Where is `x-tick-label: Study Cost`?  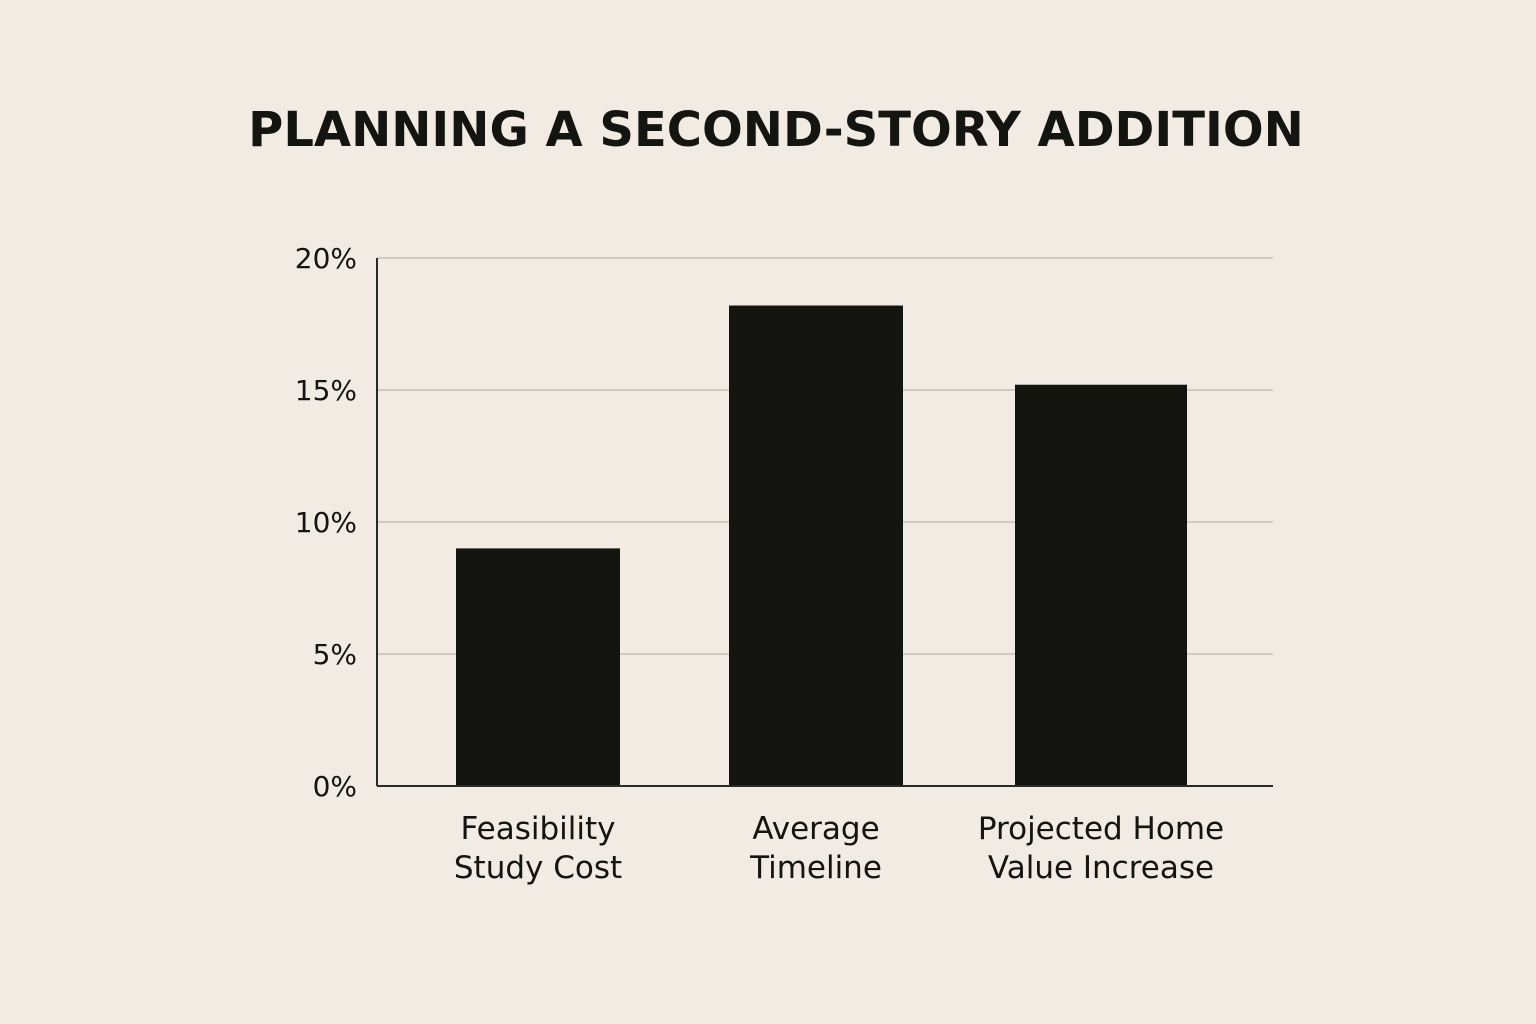 x-tick-label: Study Cost is located at coordinates (538, 868).